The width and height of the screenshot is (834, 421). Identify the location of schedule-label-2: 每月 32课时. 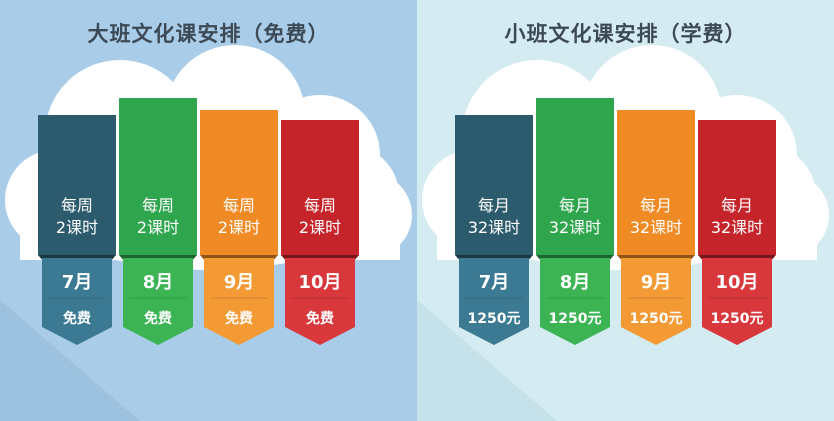
(575, 217).